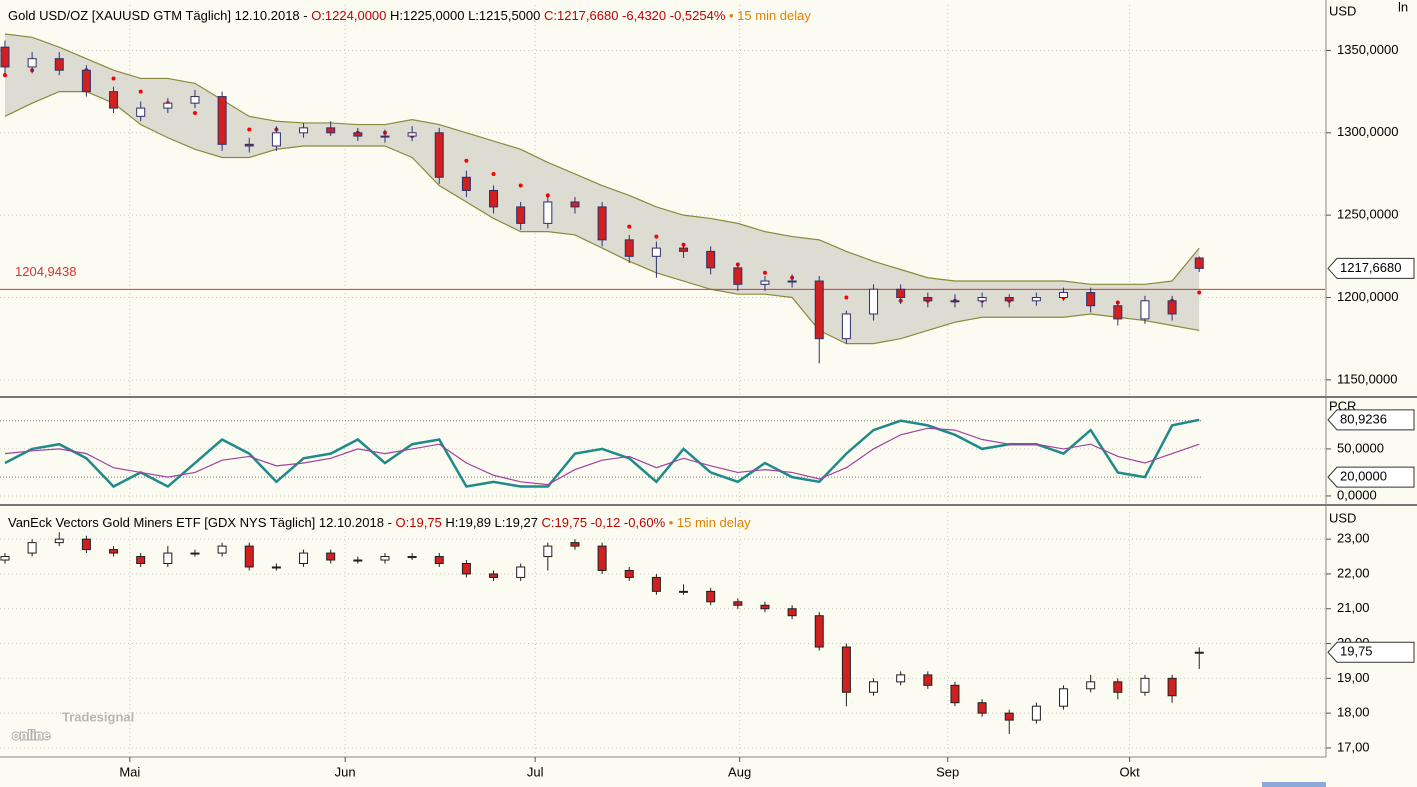 This screenshot has height=787, width=1417. Describe the element at coordinates (45, 271) in the screenshot. I see `horizontal-line-label: 1204,9438` at that location.